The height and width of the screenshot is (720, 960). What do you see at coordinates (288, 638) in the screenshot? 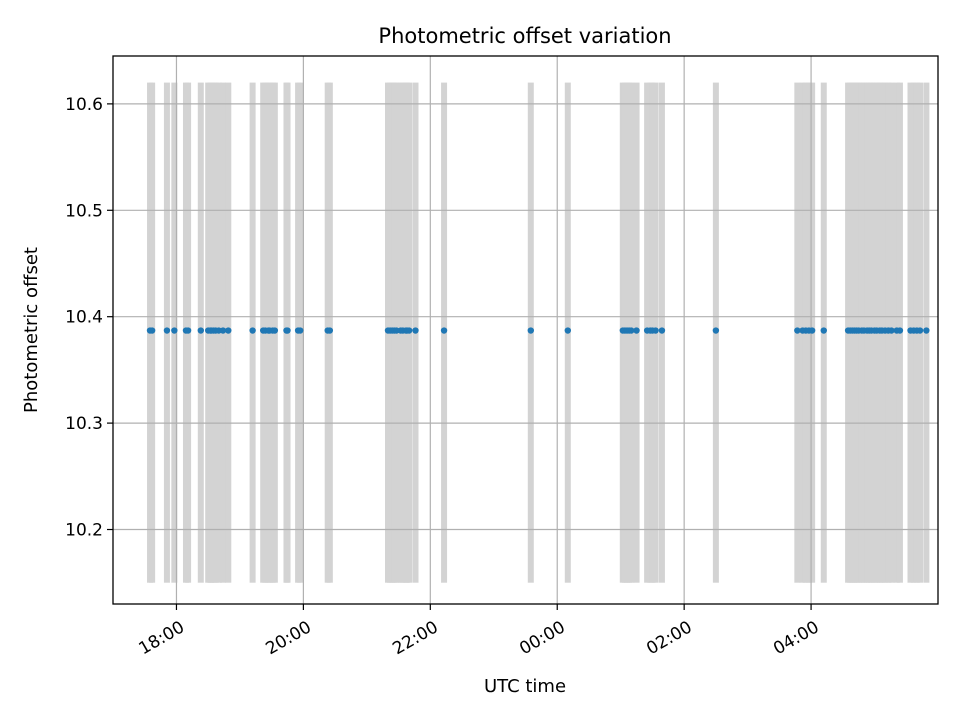
I see `x-tick-label: 20:00` at bounding box center [288, 638].